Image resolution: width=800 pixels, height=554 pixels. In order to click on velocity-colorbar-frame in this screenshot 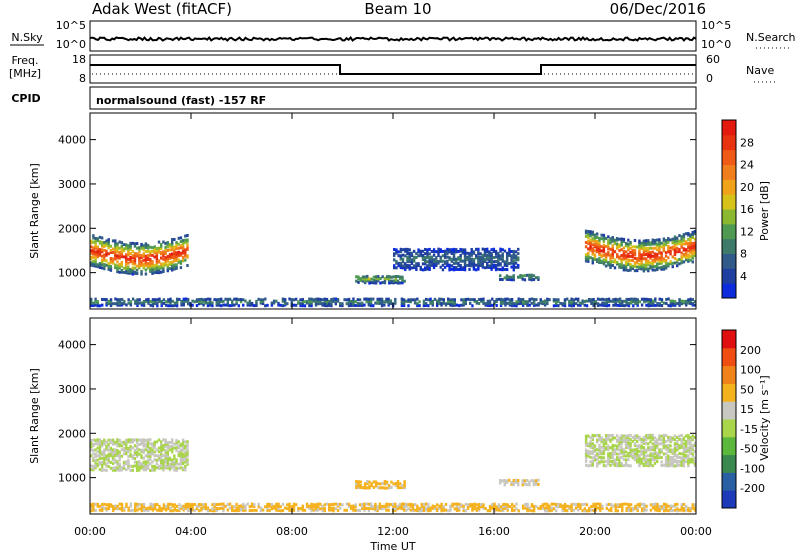, I will do `click(729, 419)`.